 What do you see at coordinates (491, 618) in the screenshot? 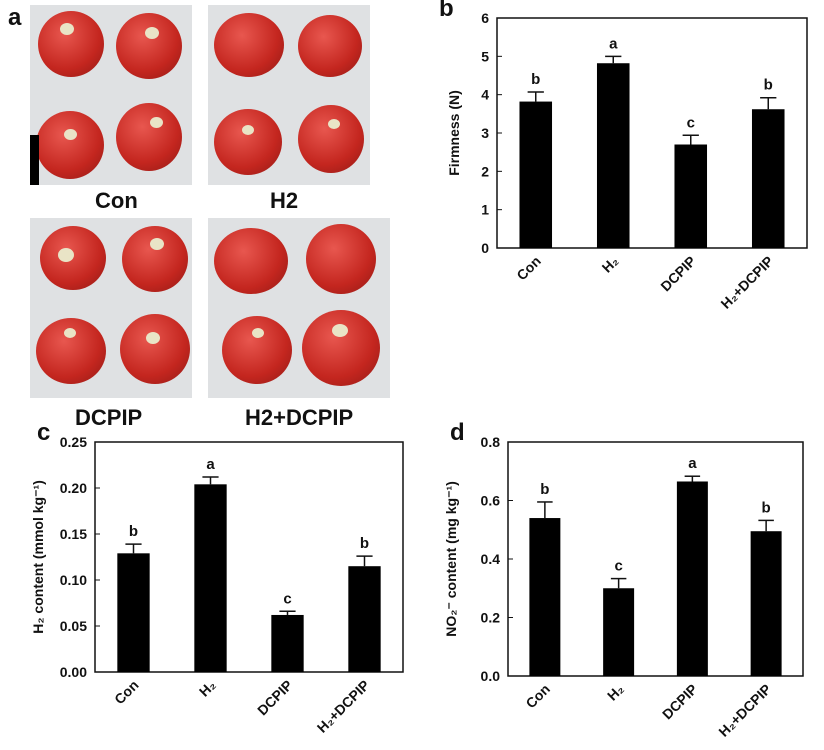
I see `y-tick-label: 0.2` at bounding box center [491, 618].